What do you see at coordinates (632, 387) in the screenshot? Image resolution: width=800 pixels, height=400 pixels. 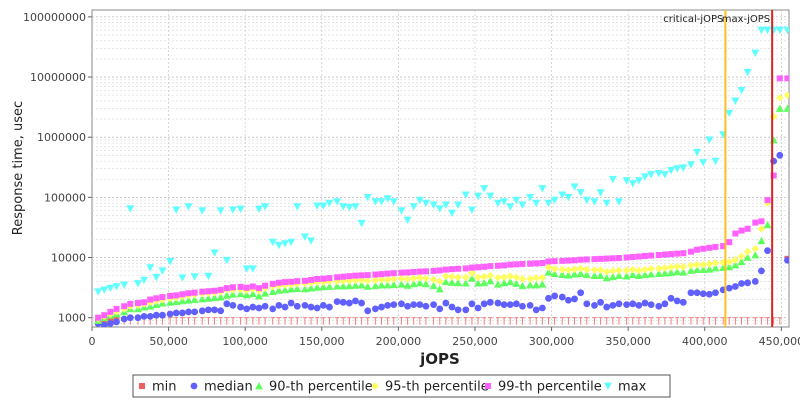 I see `legend-label: max` at bounding box center [632, 387].